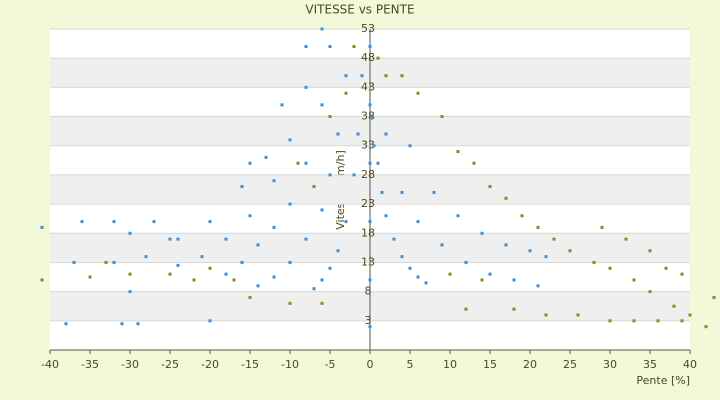  I want to click on x-tick-label: -25, so click(170, 364).